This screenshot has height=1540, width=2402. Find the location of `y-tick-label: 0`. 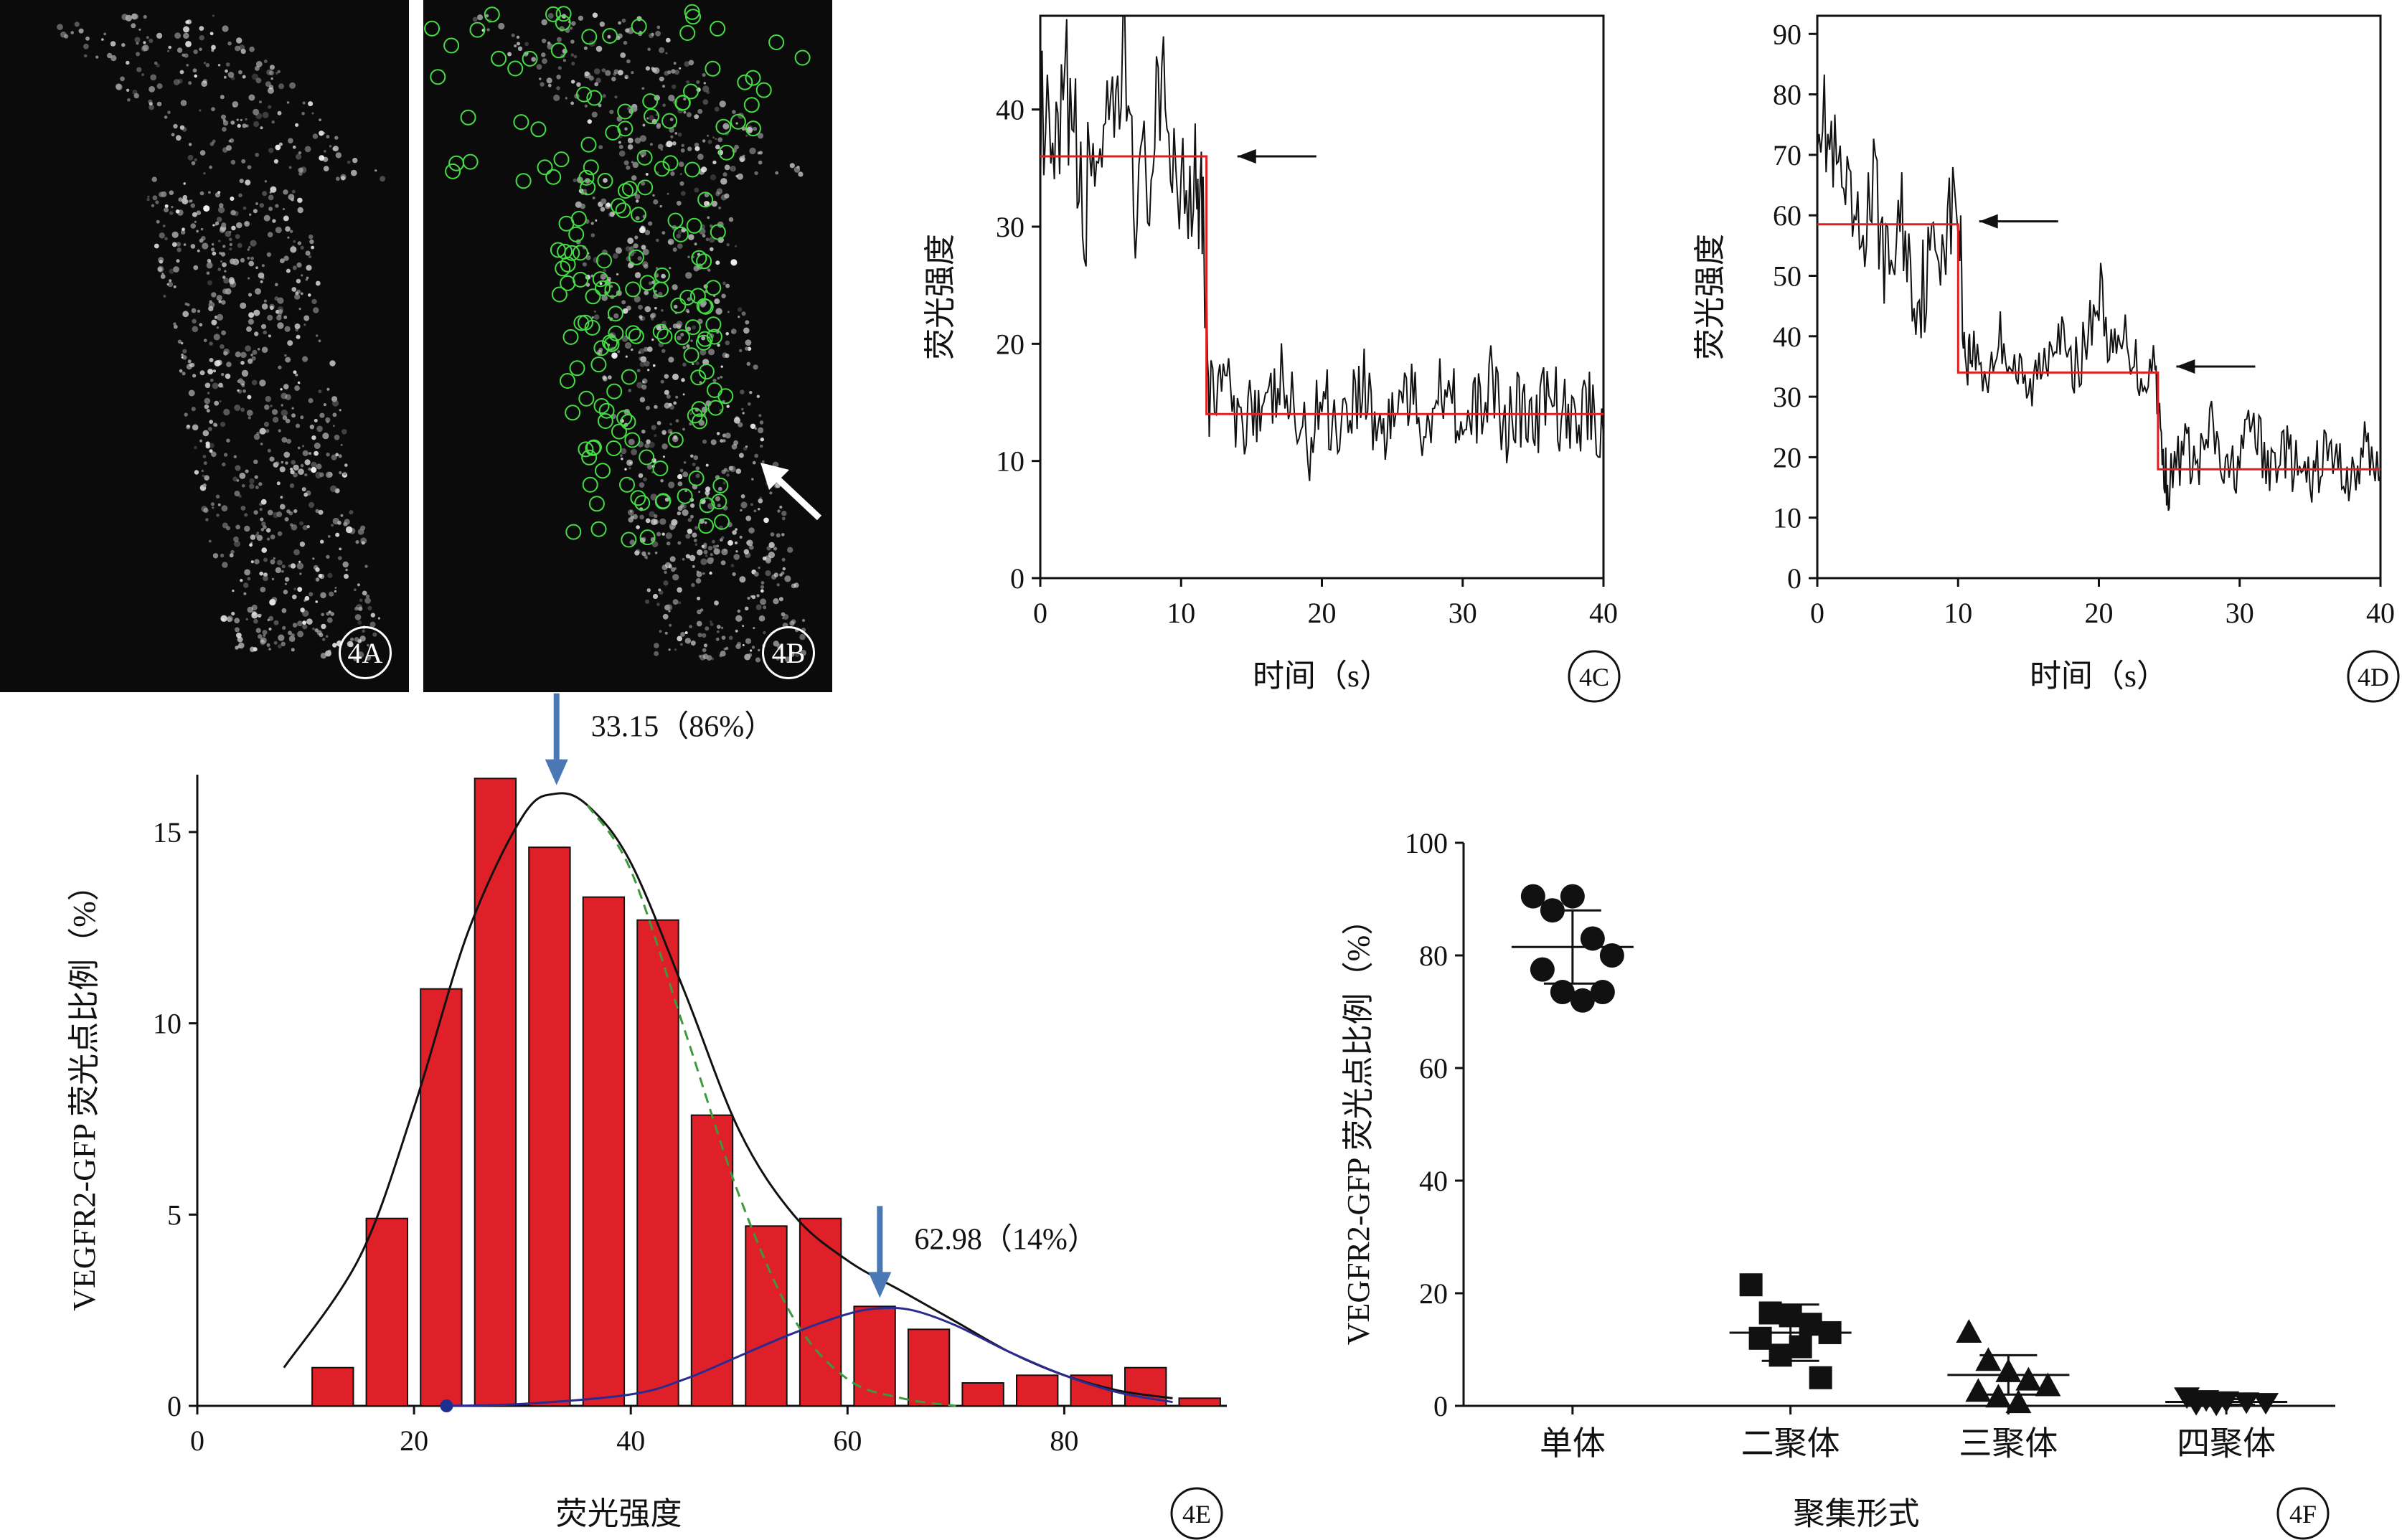

y-tick-label: 0 is located at coordinates (1440, 1406).